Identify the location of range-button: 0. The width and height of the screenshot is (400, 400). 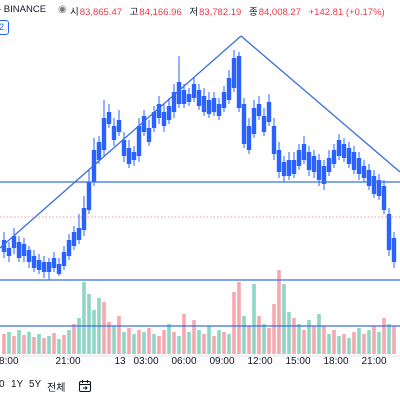
(2, 384).